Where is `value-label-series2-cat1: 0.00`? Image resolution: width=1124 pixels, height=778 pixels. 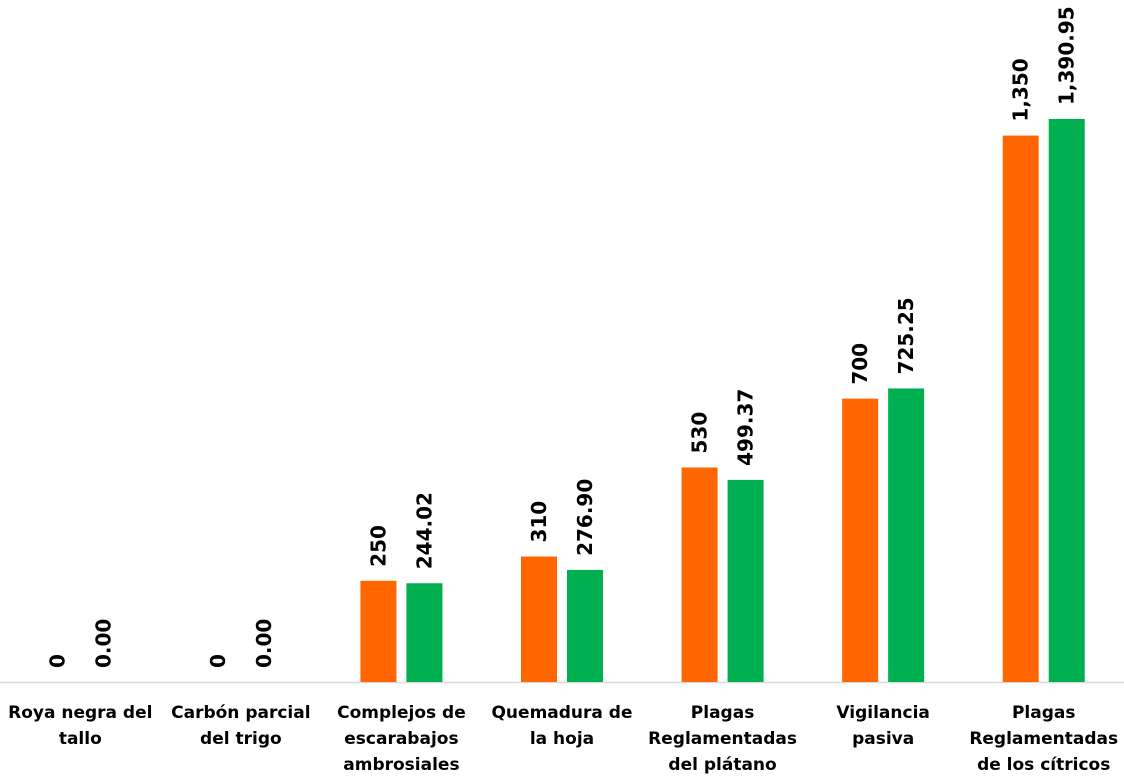 value-label-series2-cat1: 0.00 is located at coordinates (103, 643).